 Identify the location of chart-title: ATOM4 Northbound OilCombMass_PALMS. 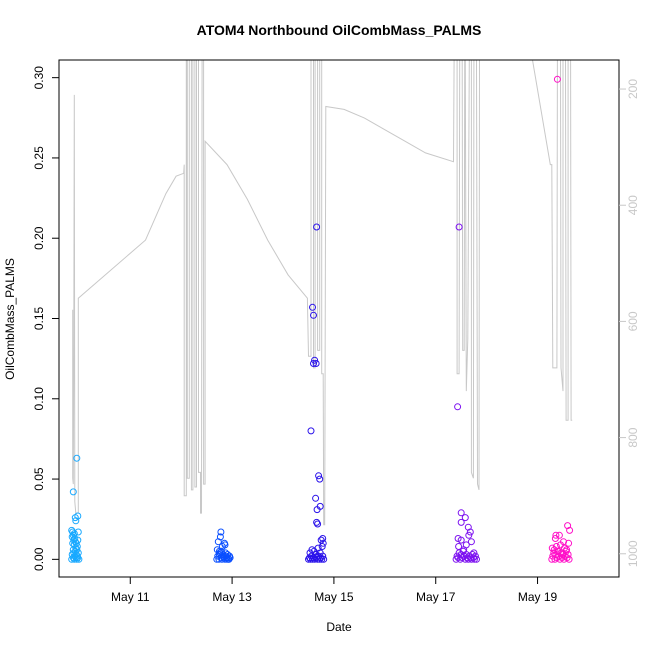
(339, 30).